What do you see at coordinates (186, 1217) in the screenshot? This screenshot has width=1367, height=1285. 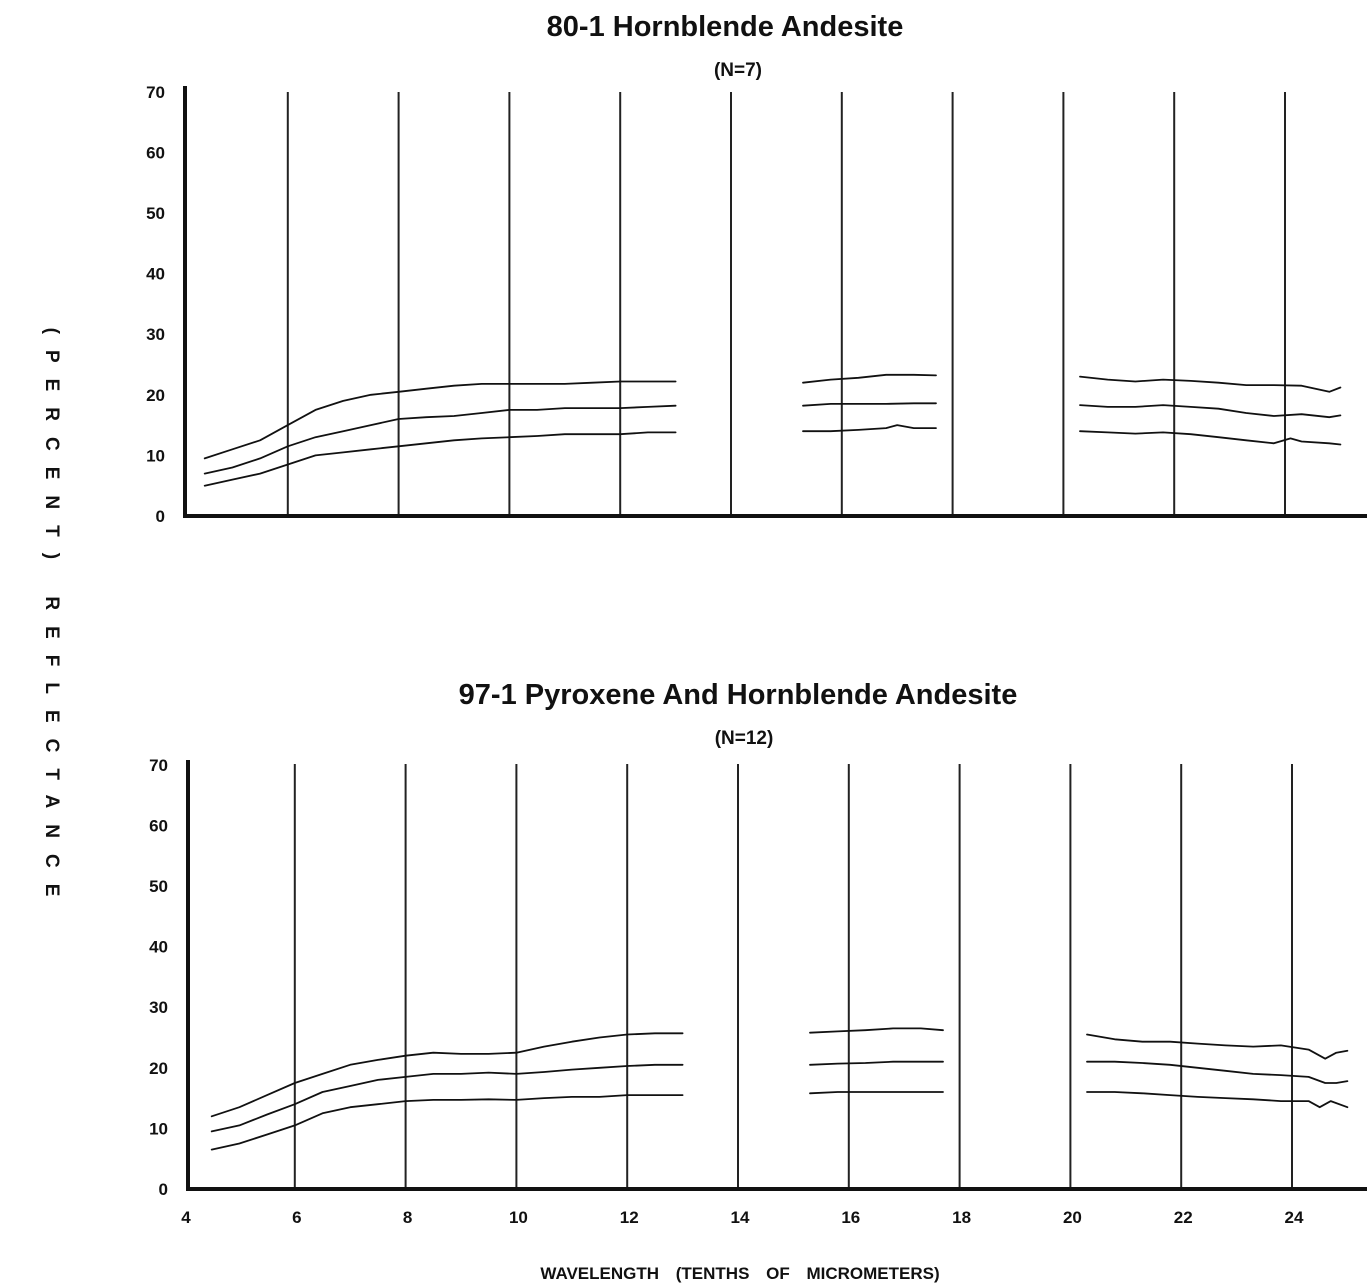 I see `x-tick-label: 4` at bounding box center [186, 1217].